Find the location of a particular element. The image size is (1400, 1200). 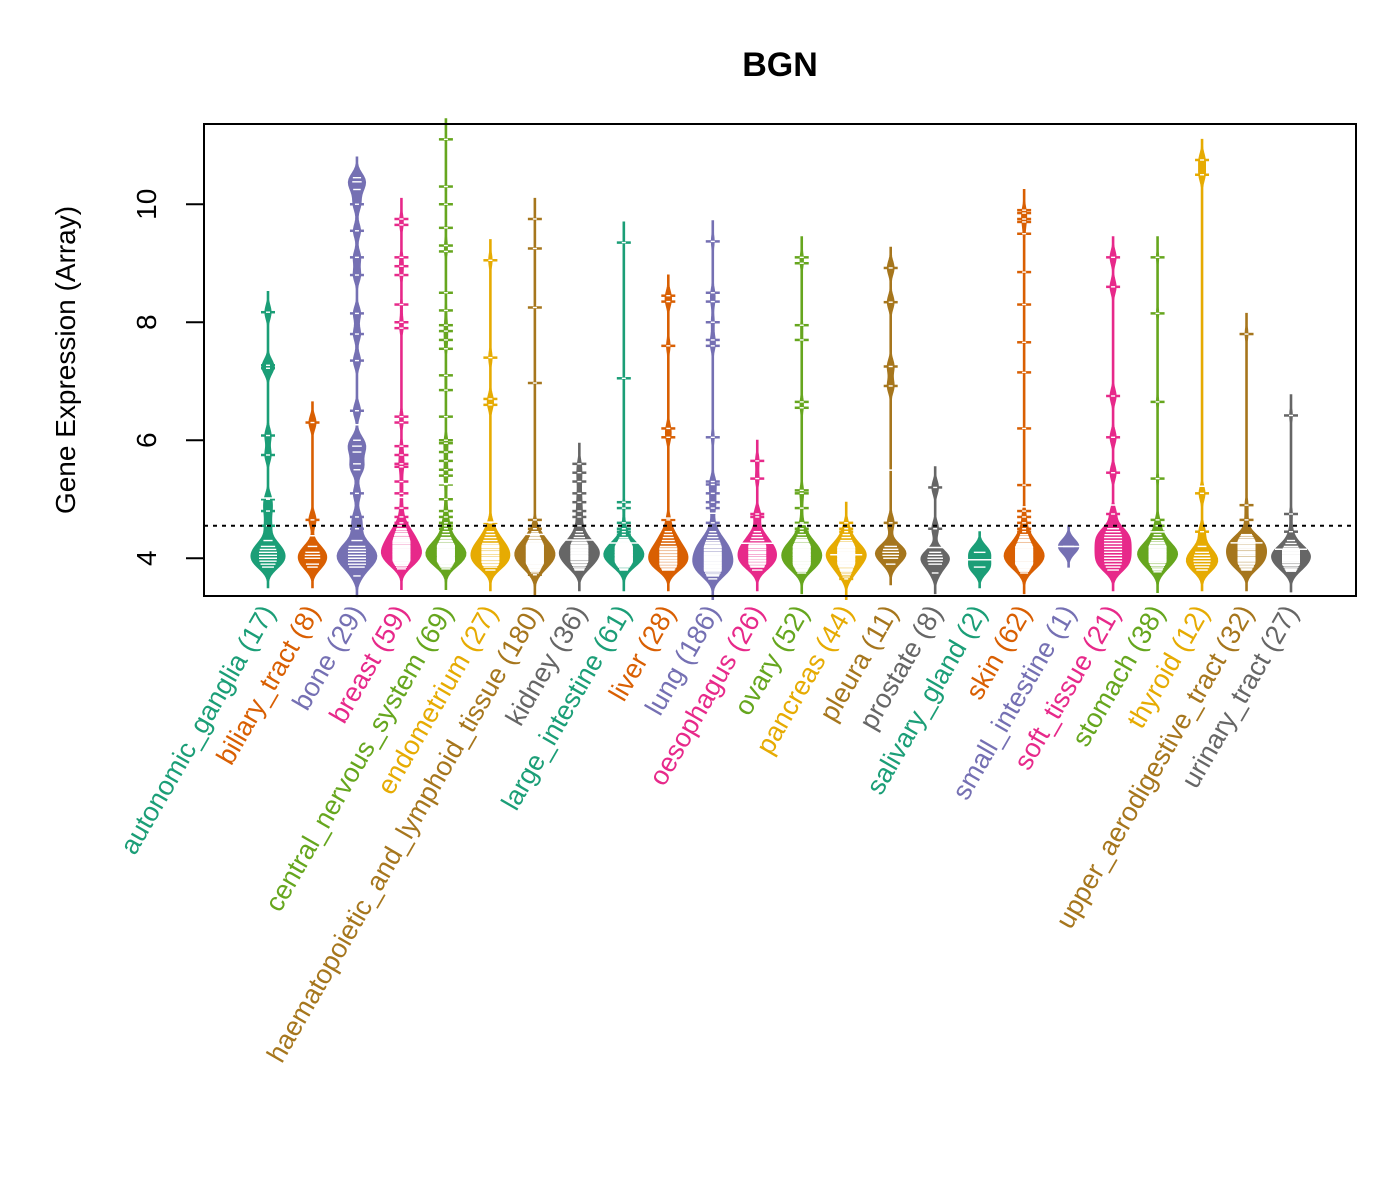

y-axis-label: Gene Expression (Array) is located at coordinates (65, 360).